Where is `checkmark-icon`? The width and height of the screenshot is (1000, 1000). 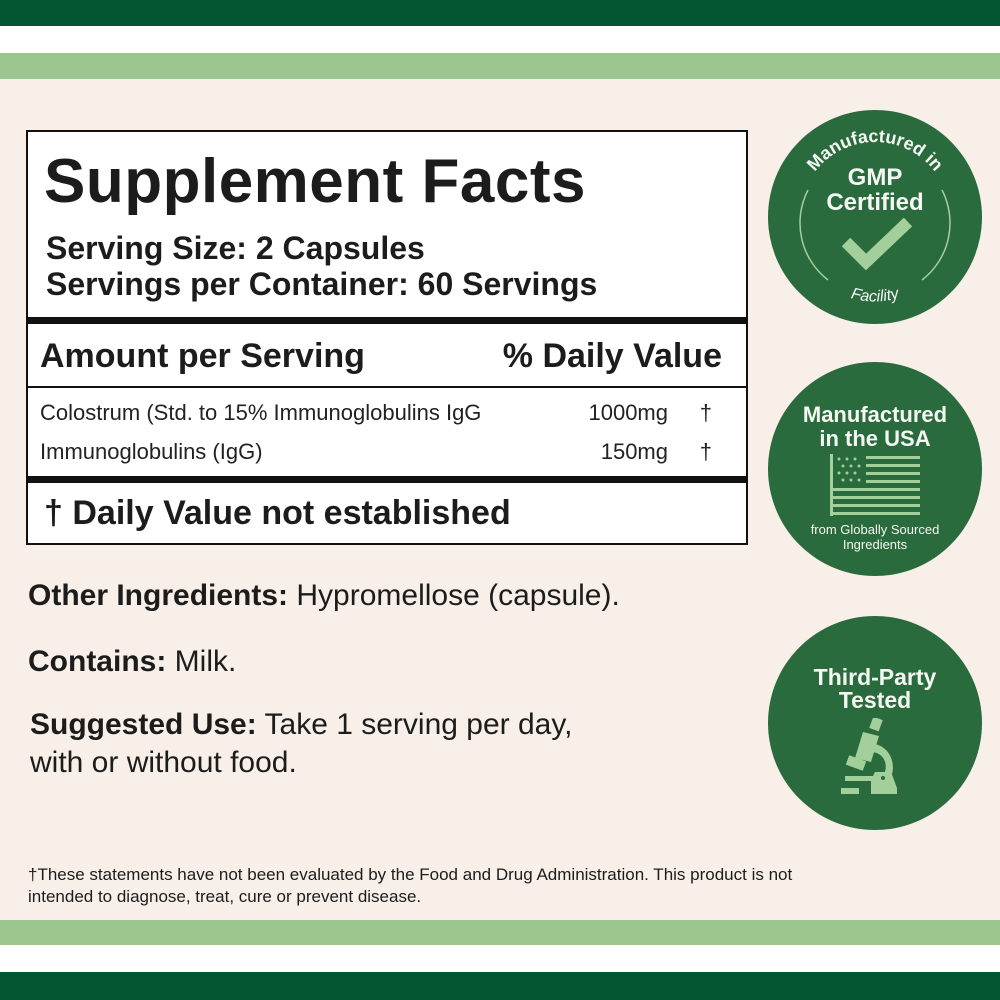 checkmark-icon is located at coordinates (877, 244).